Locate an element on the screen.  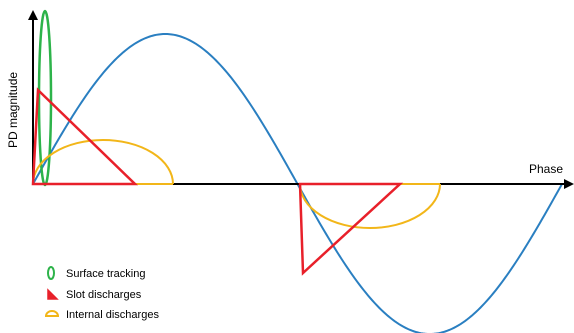
legend-label: Surface tracking is located at coordinates (105, 274).